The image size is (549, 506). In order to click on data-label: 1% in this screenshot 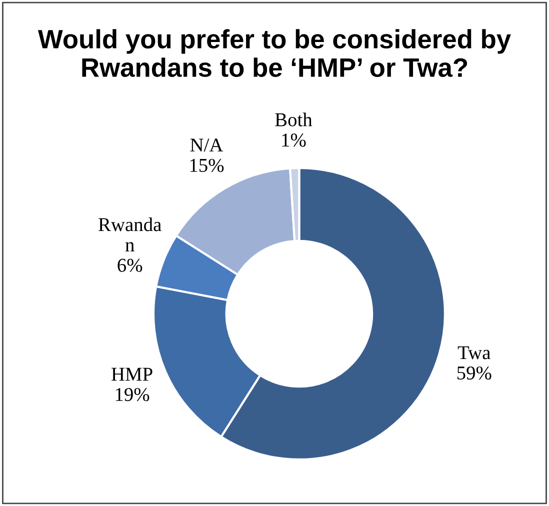, I will do `click(294, 140)`.